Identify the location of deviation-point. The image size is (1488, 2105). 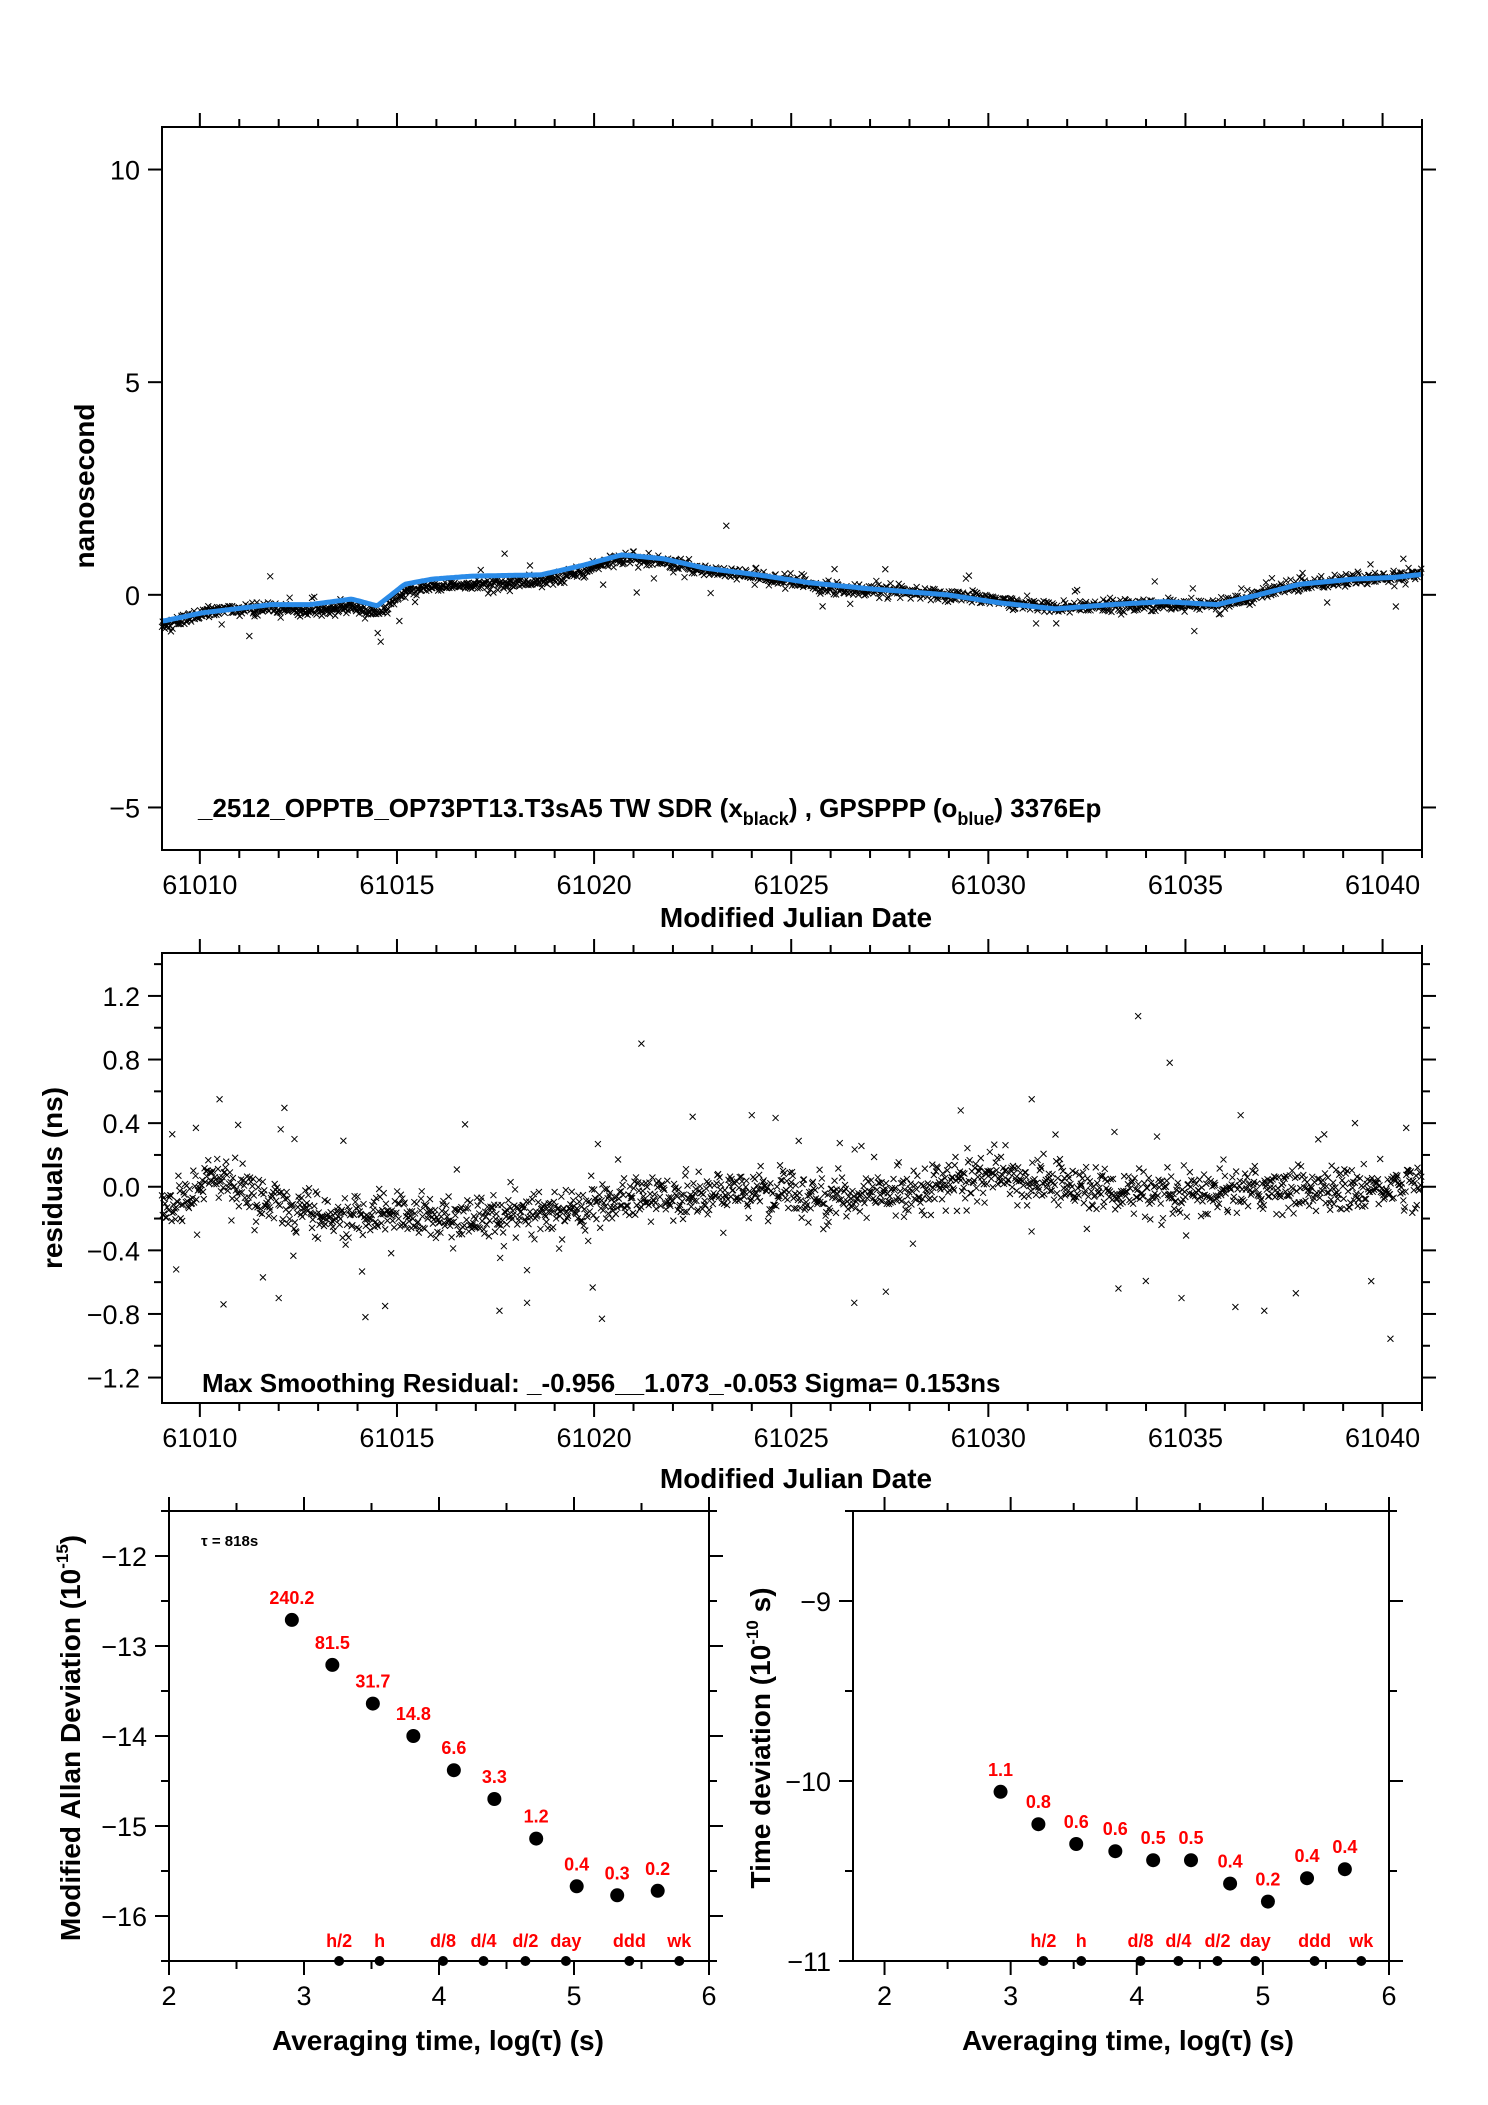
(453, 1770).